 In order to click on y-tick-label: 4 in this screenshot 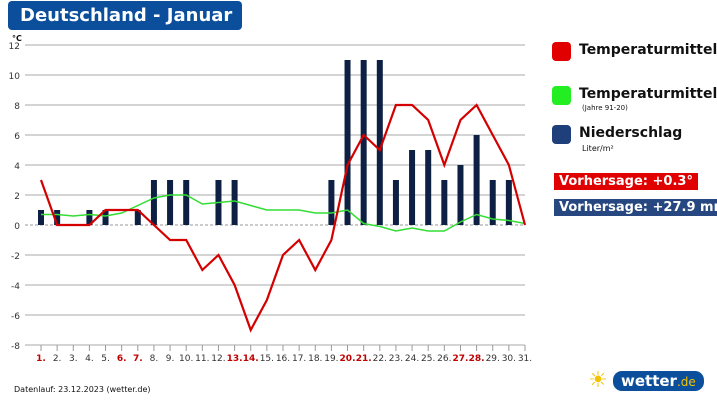, I will do `click(17, 167)`.